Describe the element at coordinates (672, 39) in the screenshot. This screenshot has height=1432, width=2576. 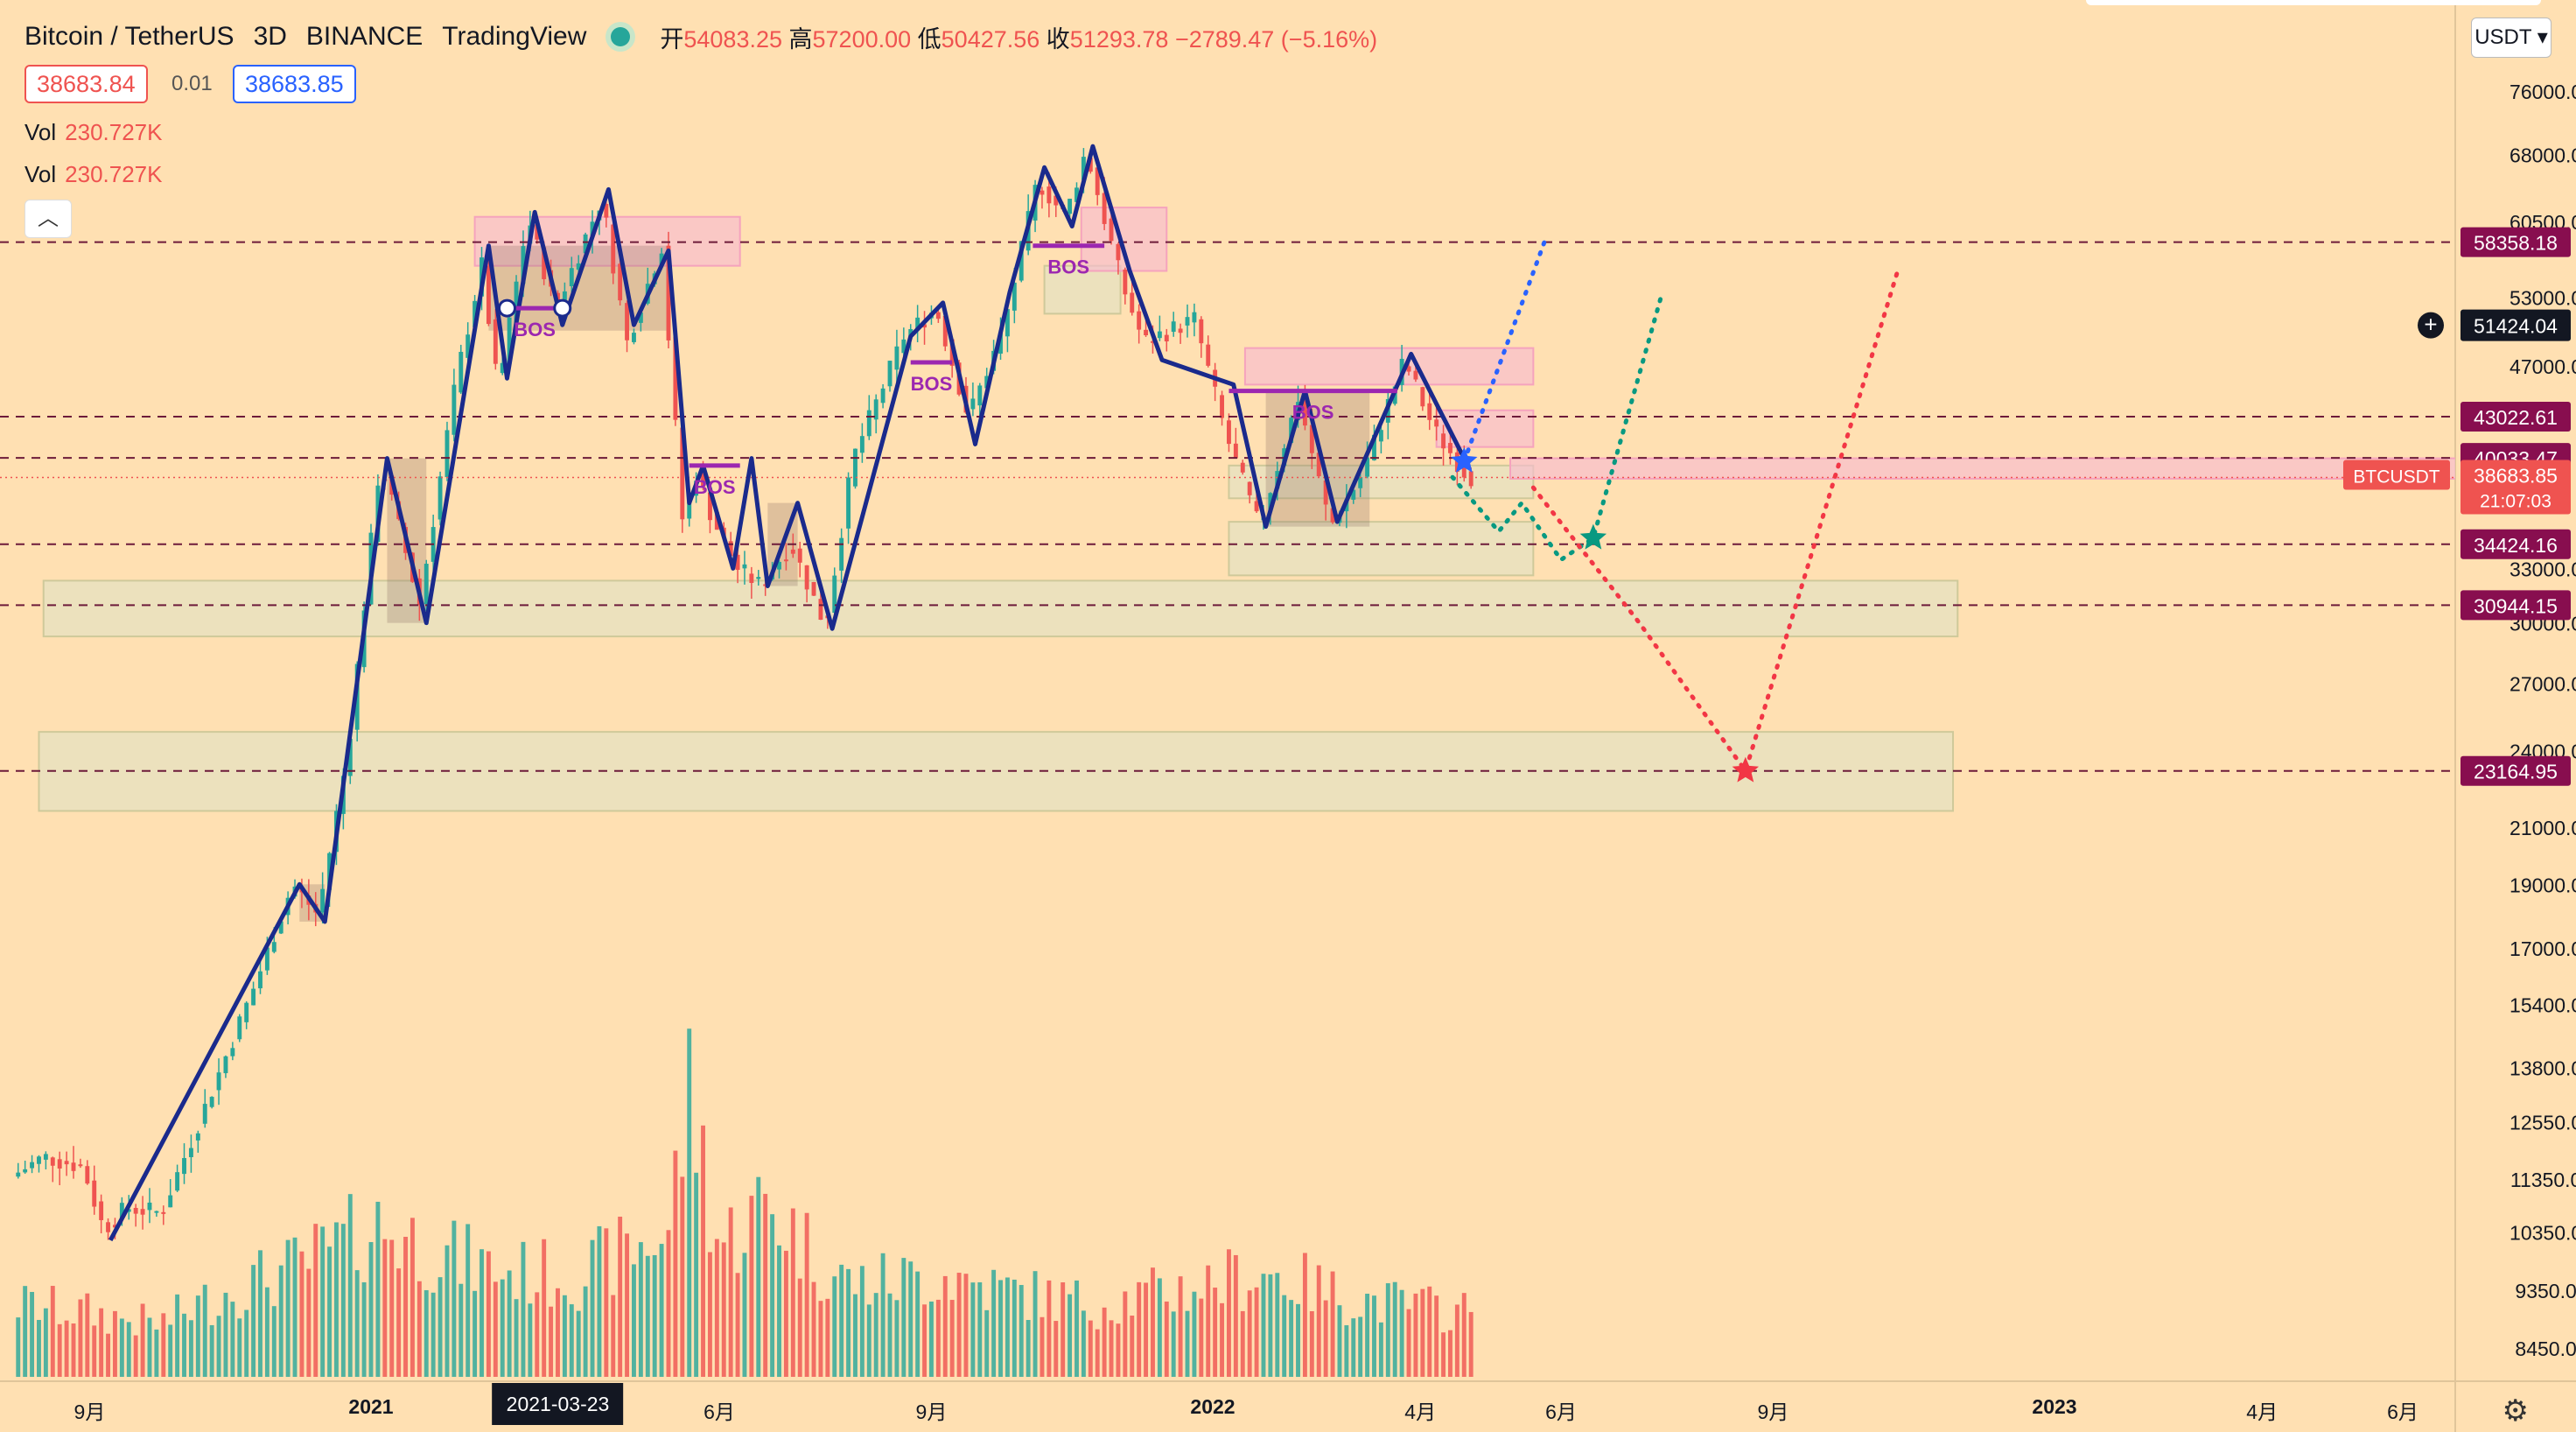
I see `open-label: 开` at that location.